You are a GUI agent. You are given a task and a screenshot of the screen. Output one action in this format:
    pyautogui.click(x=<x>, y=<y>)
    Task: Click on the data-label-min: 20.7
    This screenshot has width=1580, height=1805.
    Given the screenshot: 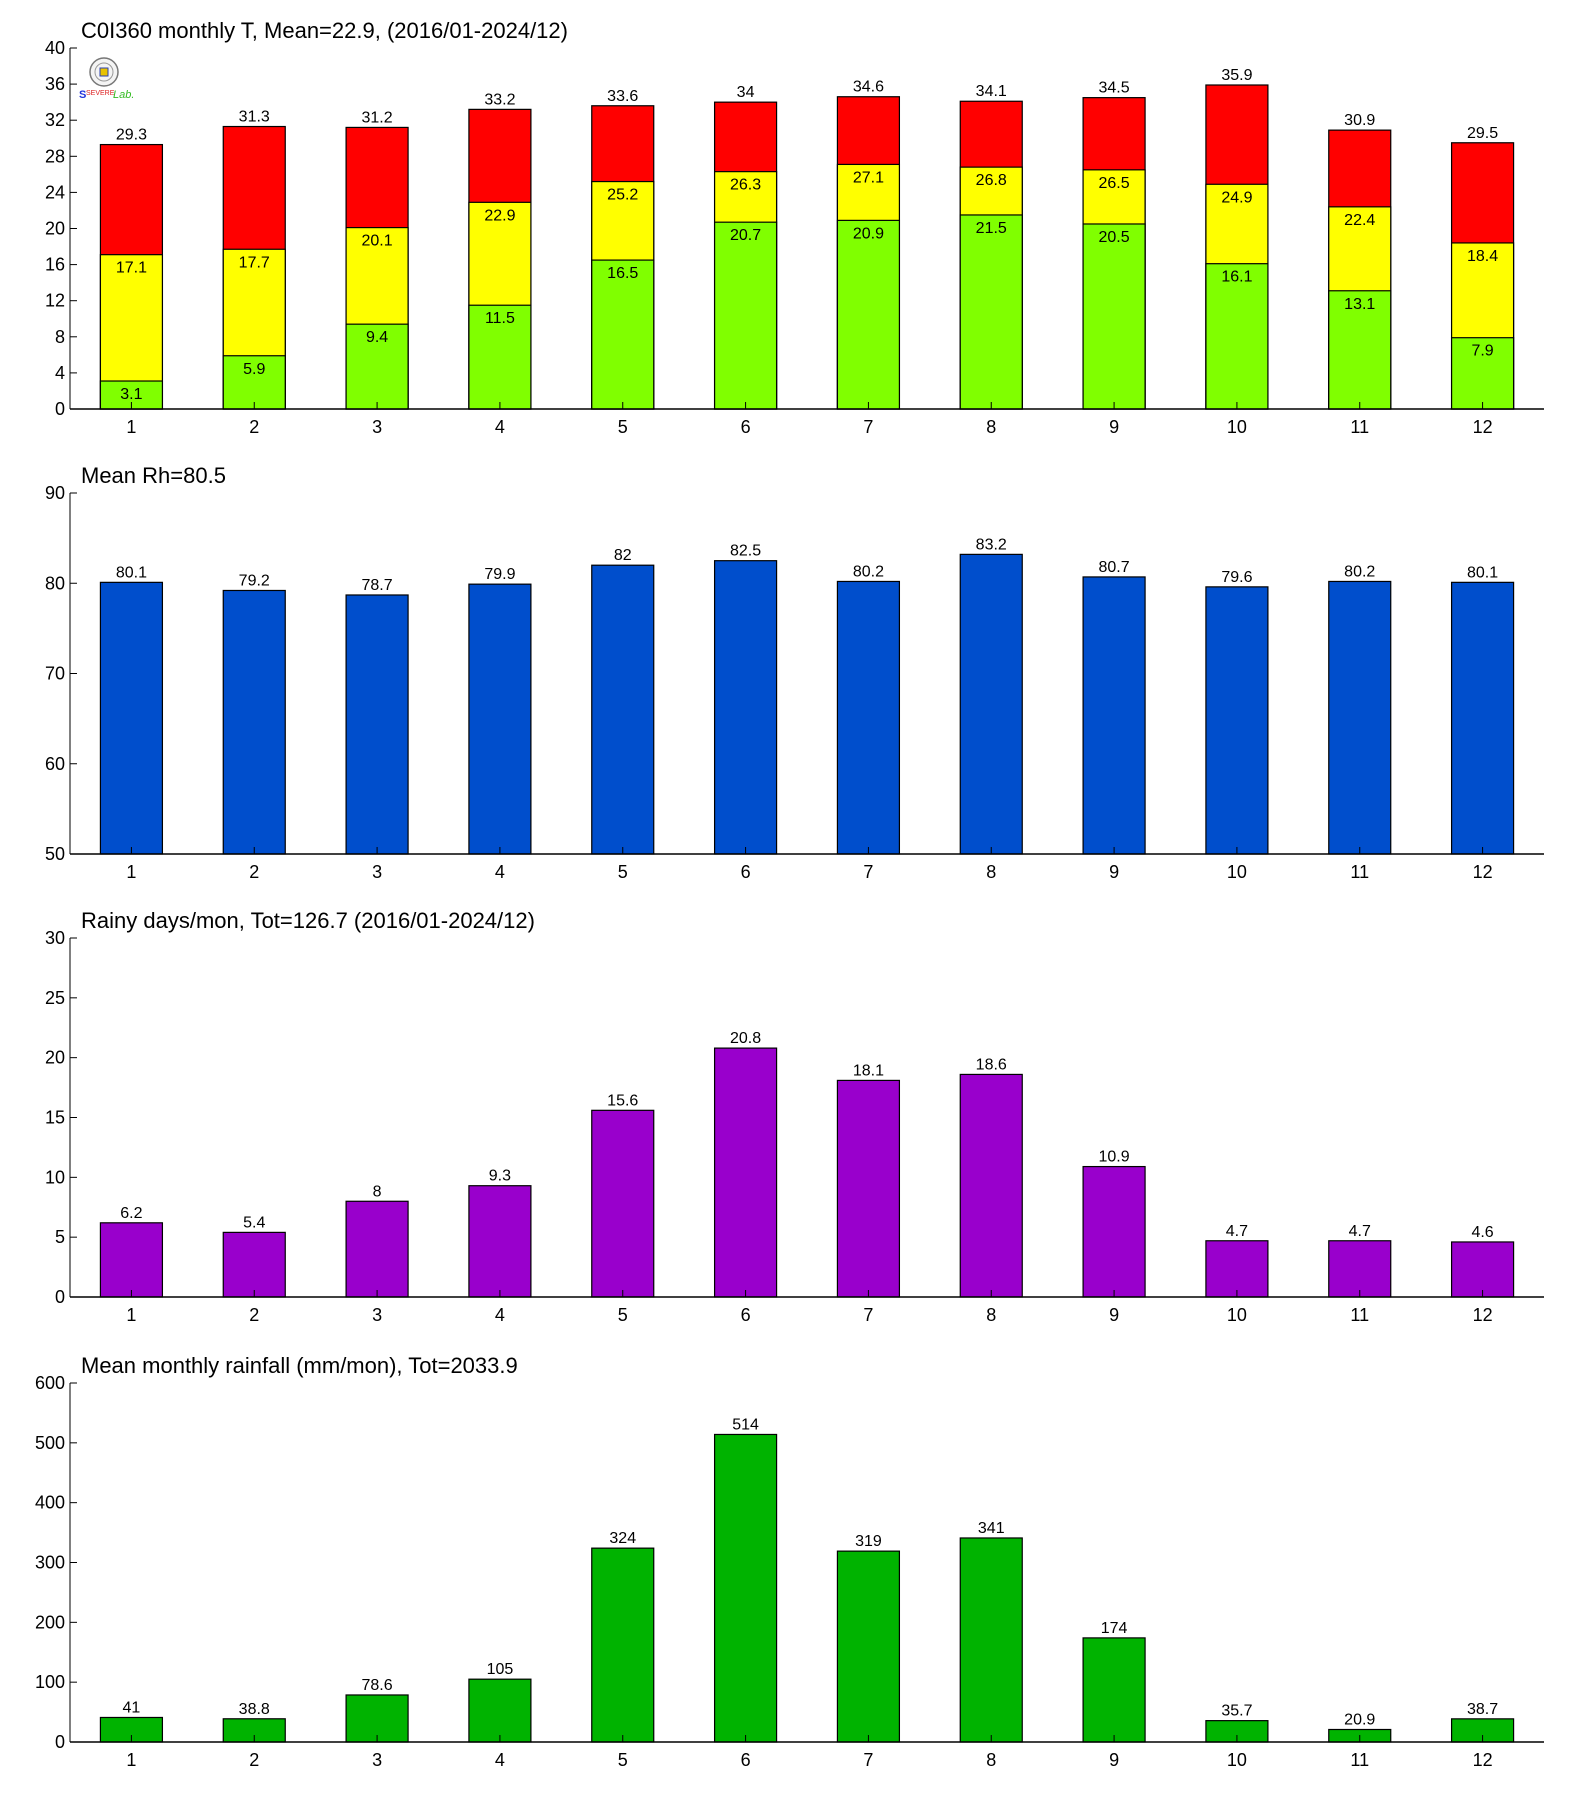 What is the action you would take?
    pyautogui.click(x=745, y=235)
    